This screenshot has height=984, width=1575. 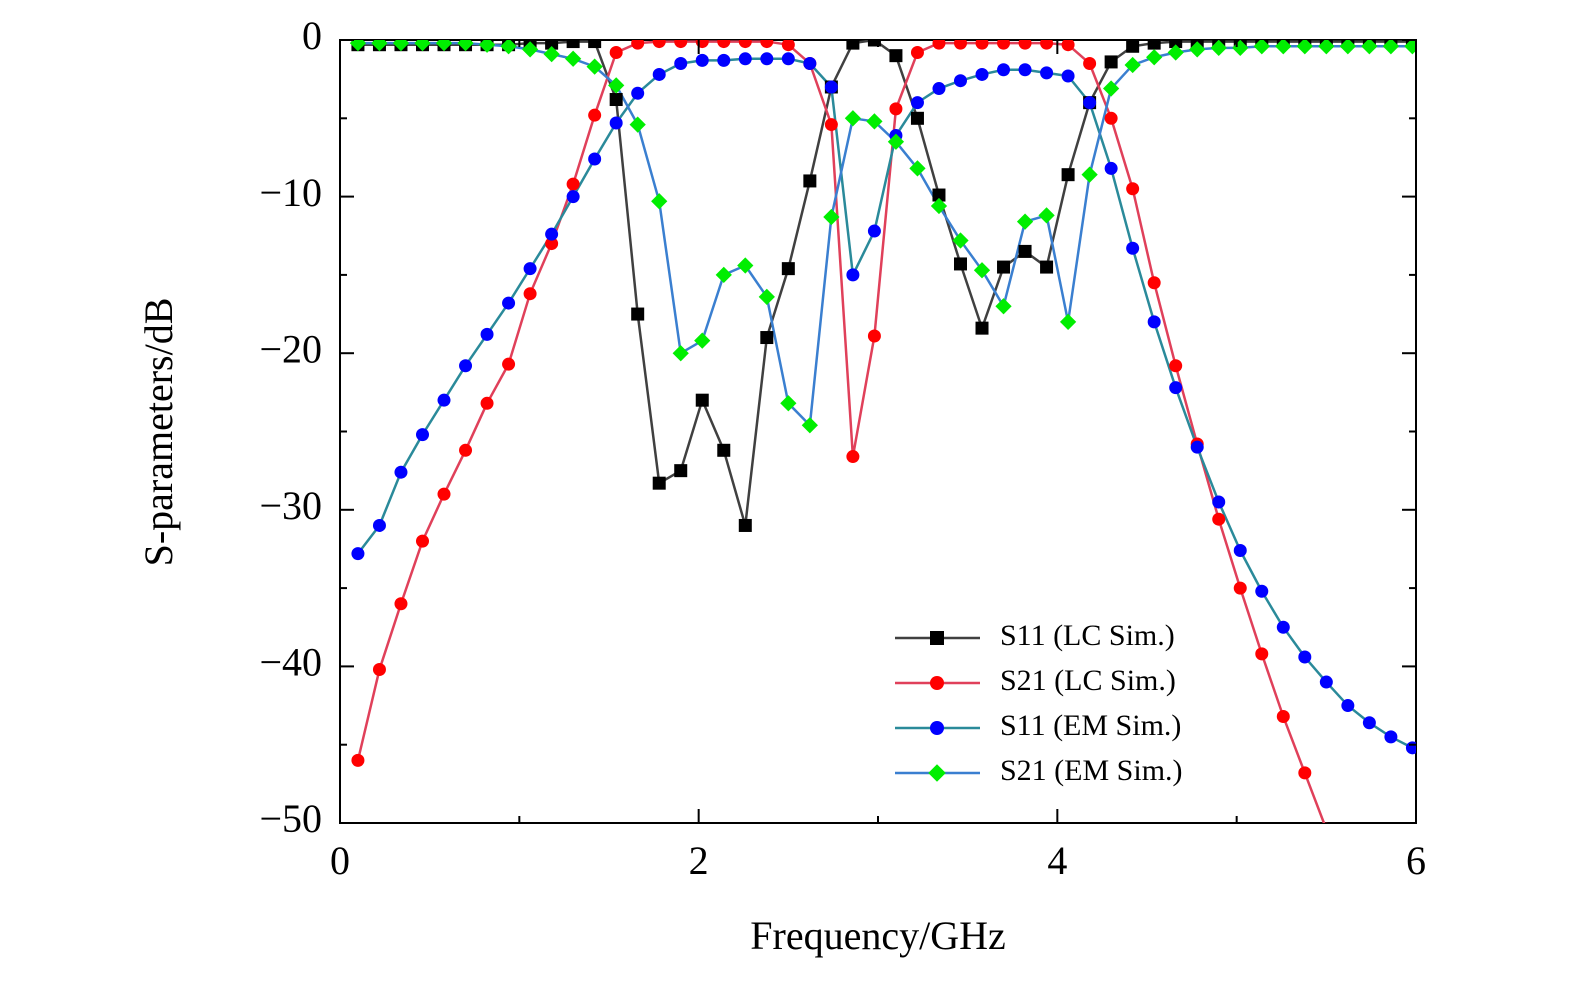 I want to click on legend-label: S21 (EM Sim.), so click(x=1091, y=770).